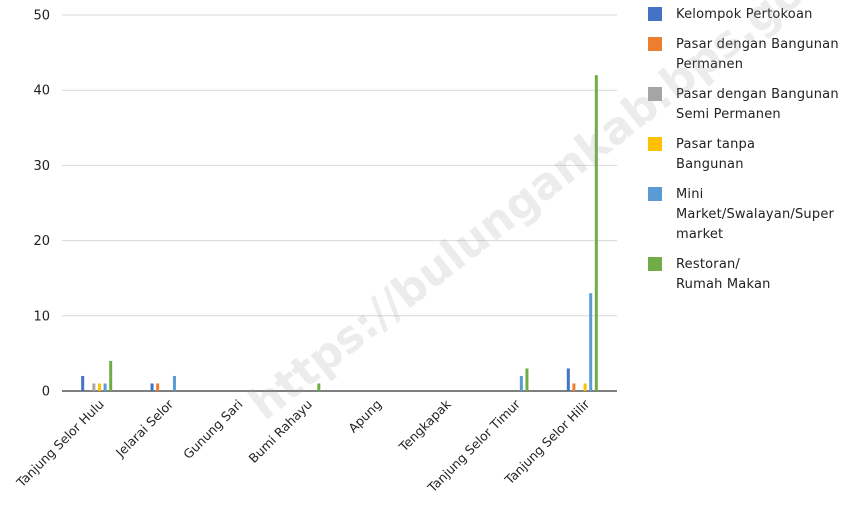 The image size is (863, 532). What do you see at coordinates (728, 114) in the screenshot?
I see `legend-label: Semi Permanen` at bounding box center [728, 114].